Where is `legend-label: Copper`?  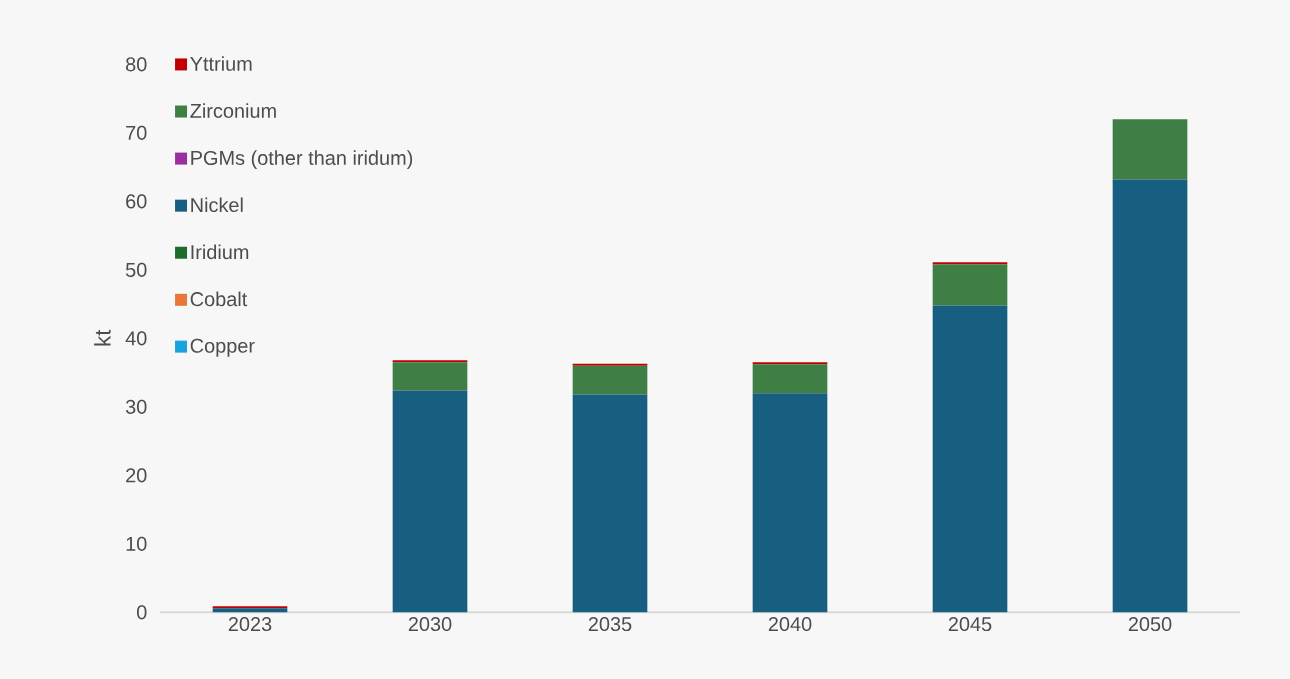
legend-label: Copper is located at coordinates (222, 347).